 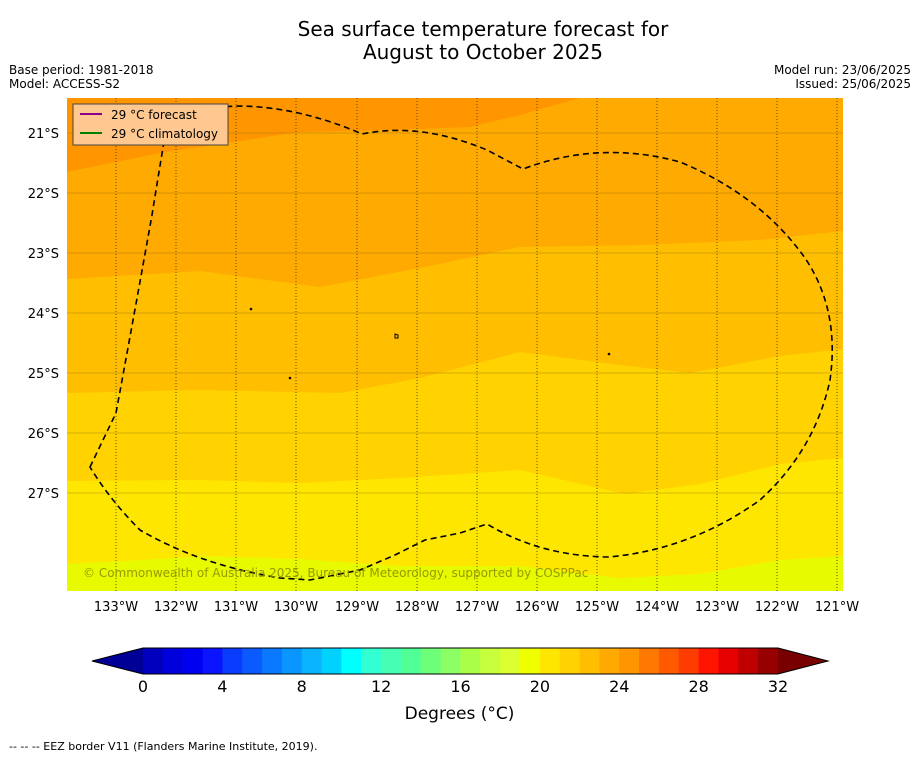 I want to click on lon-label: 126°W, so click(x=537, y=607).